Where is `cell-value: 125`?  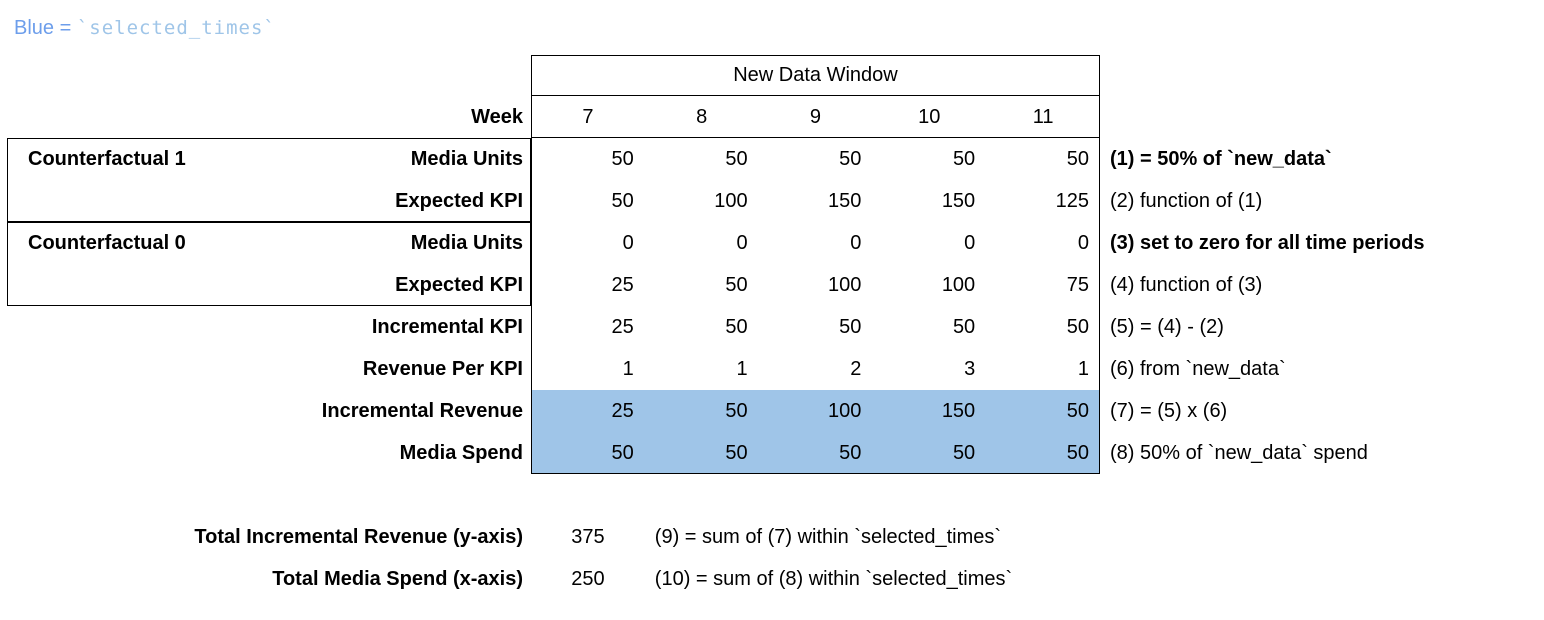
cell-value: 125 is located at coordinates (1072, 200).